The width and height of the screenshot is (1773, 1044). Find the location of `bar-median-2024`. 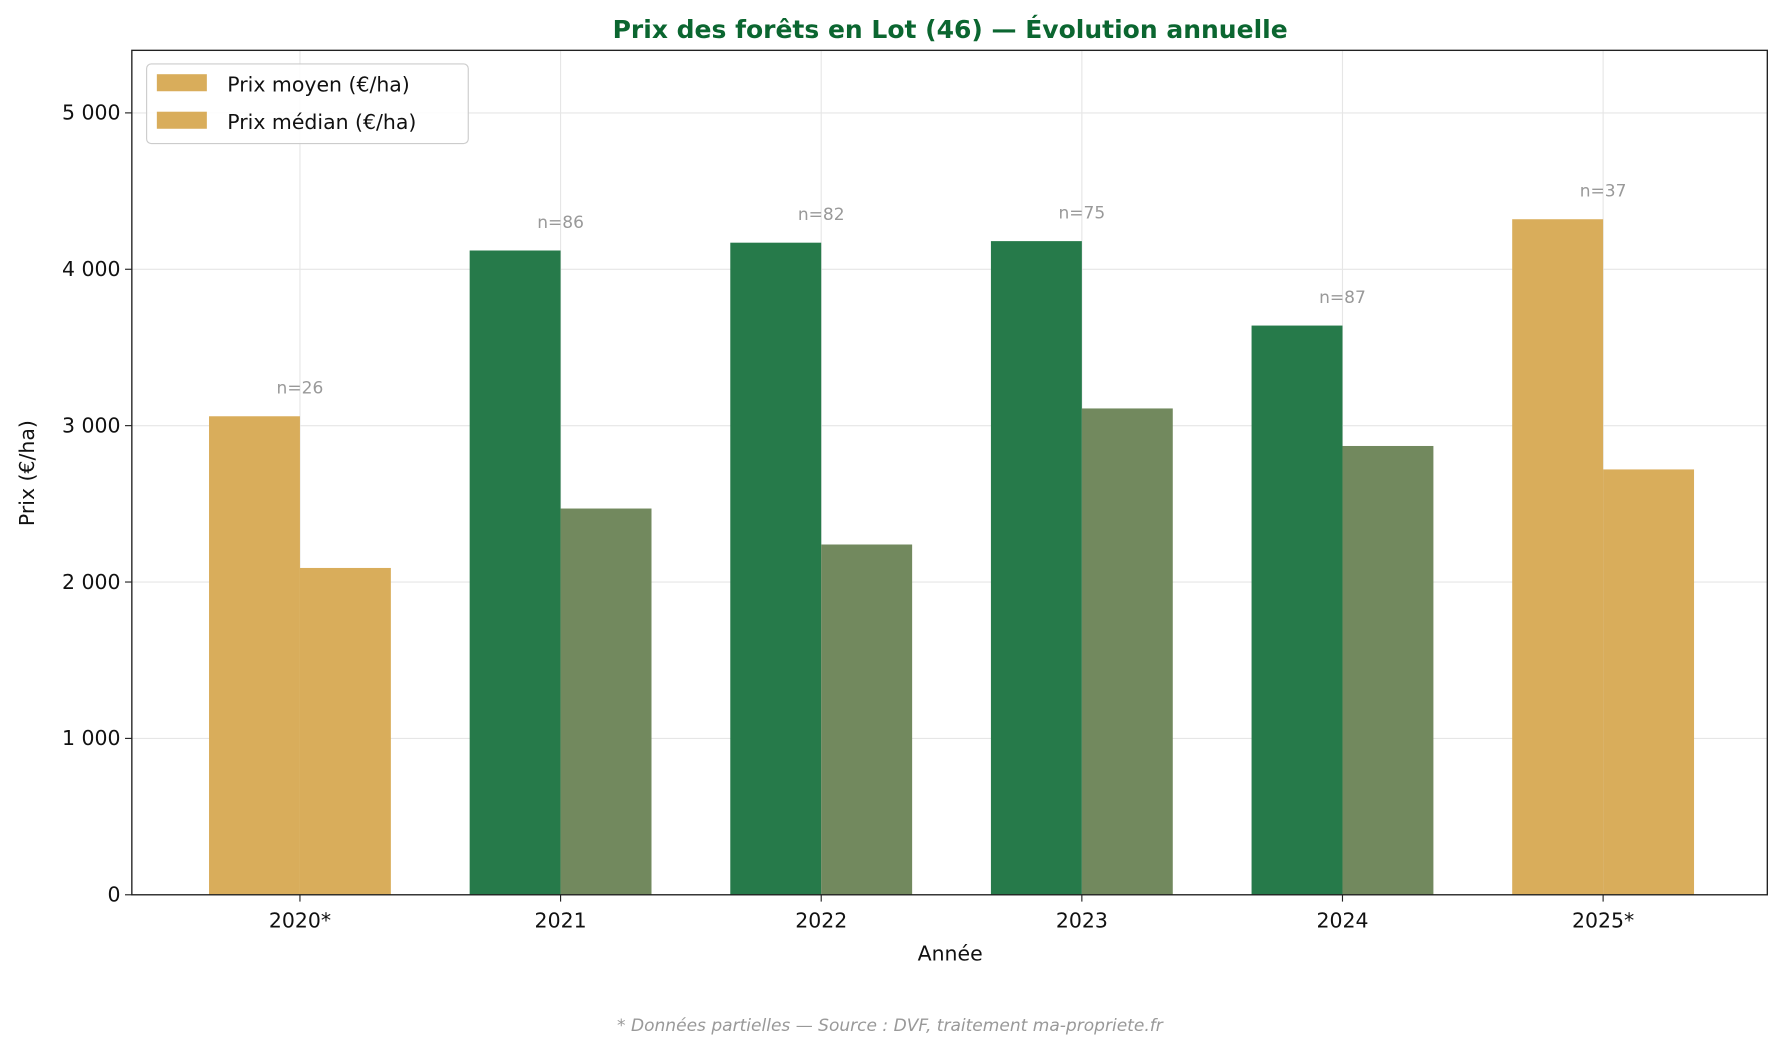

bar-median-2024 is located at coordinates (1388, 670).